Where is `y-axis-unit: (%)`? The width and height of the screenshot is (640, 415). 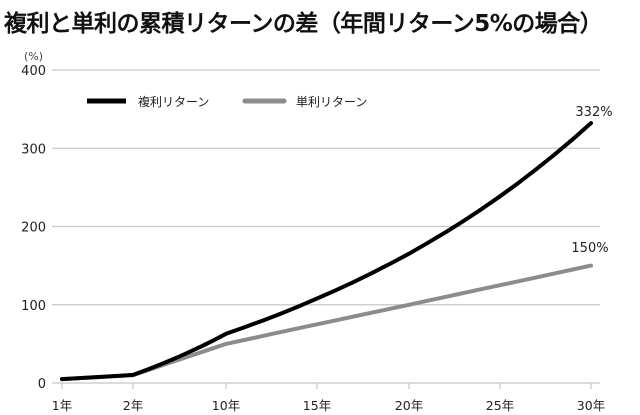
y-axis-unit: (%) is located at coordinates (33, 56).